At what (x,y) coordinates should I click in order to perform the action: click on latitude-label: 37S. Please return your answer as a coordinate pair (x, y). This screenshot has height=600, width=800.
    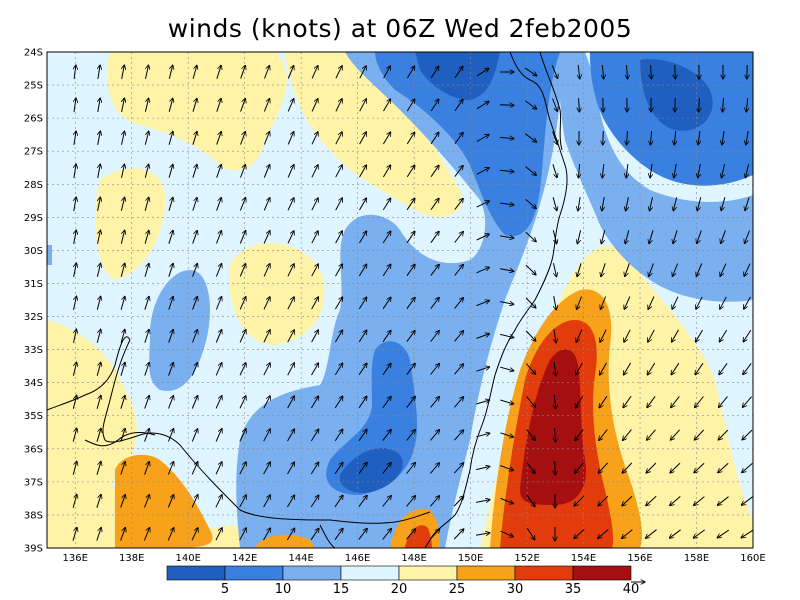
    Looking at the image, I should click on (33, 482).